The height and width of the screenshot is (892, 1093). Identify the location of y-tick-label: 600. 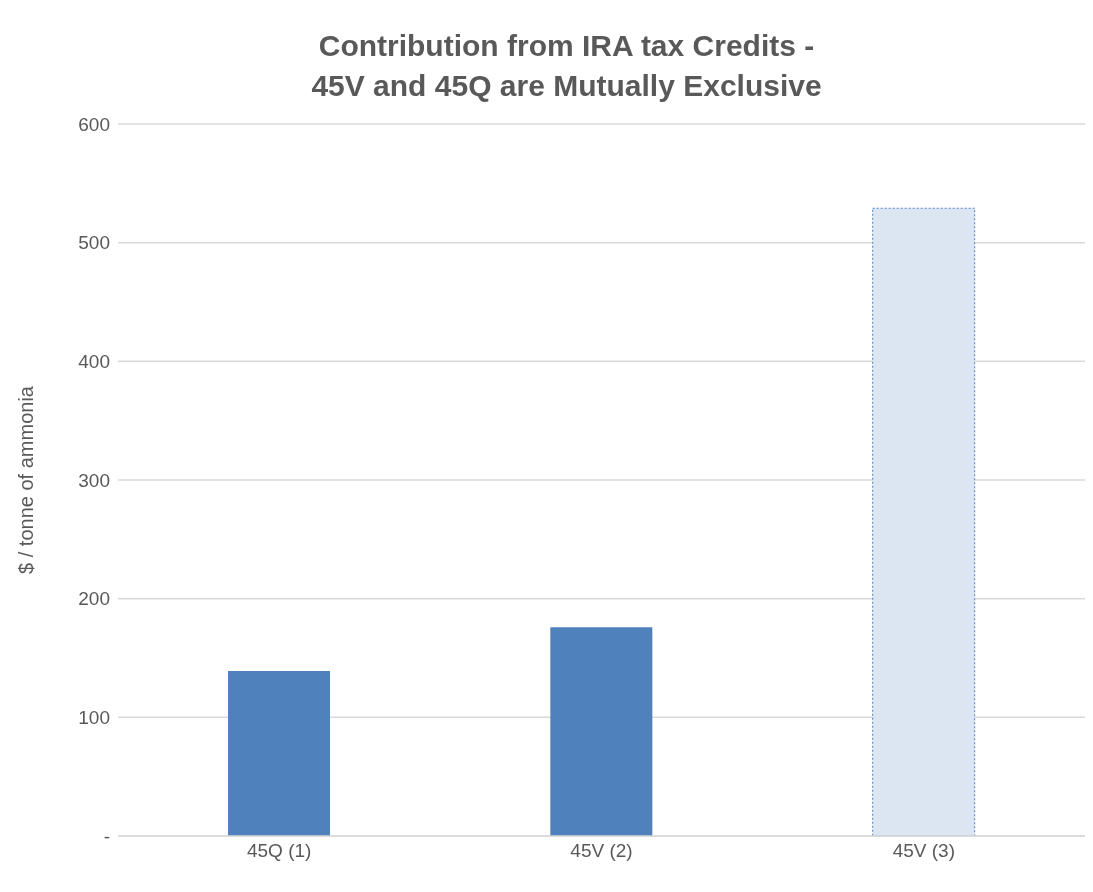
(94, 124).